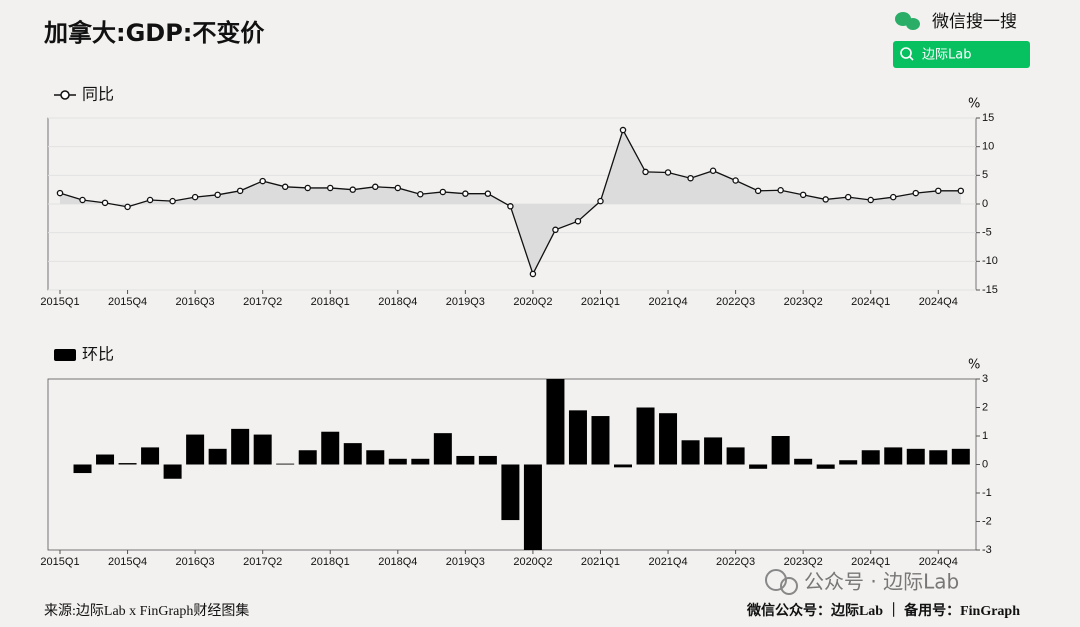 The height and width of the screenshot is (627, 1080). Describe the element at coordinates (154, 33) in the screenshot. I see `chart-title: 加拿大:GDP:不变价` at that location.